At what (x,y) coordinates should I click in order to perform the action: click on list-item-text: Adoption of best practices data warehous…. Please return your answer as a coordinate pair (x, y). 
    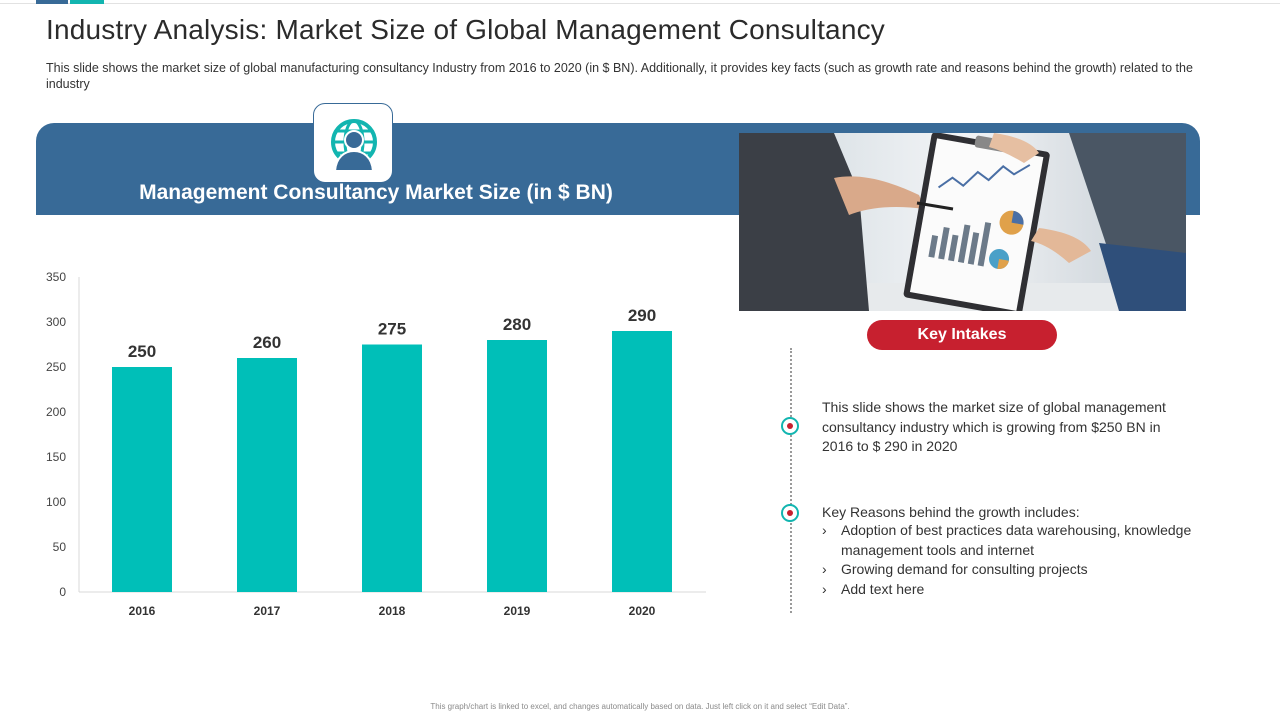
    Looking at the image, I should click on (1016, 540).